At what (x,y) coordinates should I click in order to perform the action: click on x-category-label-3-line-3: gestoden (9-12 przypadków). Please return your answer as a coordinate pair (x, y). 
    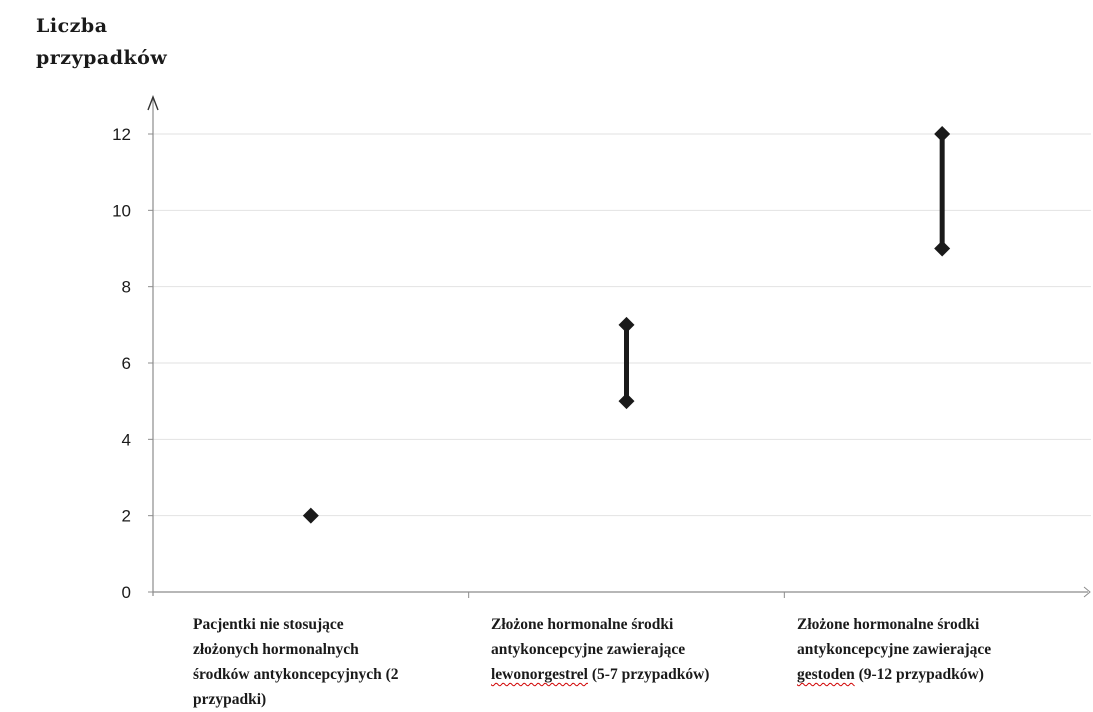
    Looking at the image, I should click on (942, 674).